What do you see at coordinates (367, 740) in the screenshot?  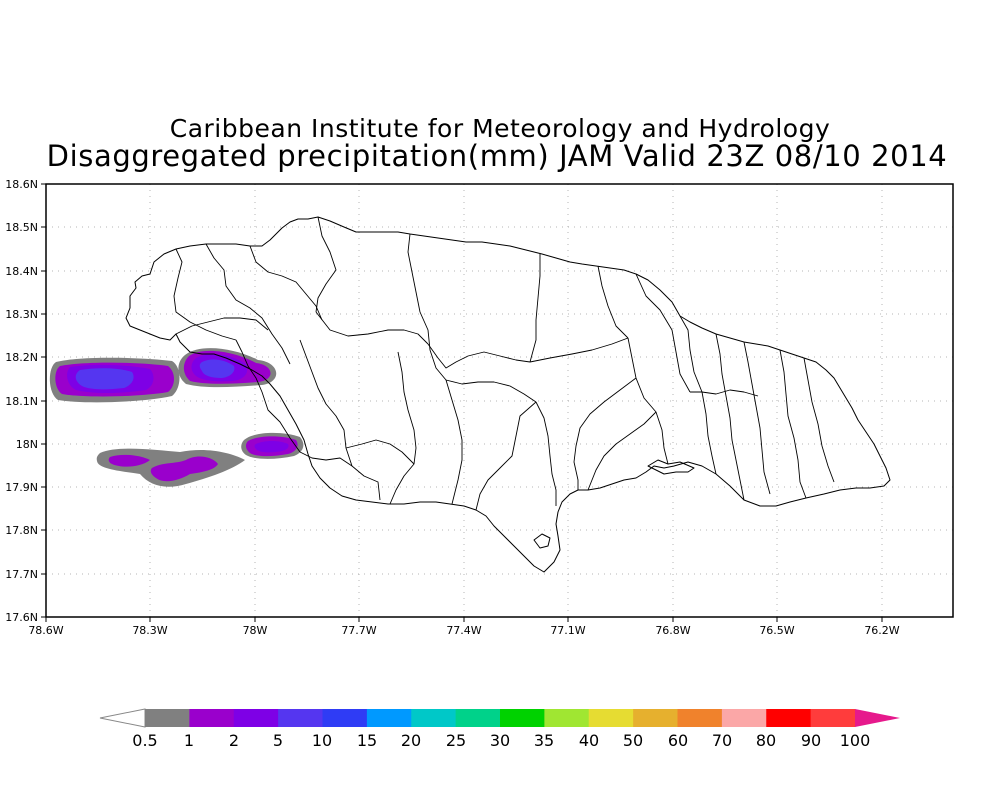 I see `colorbar-label: 15` at bounding box center [367, 740].